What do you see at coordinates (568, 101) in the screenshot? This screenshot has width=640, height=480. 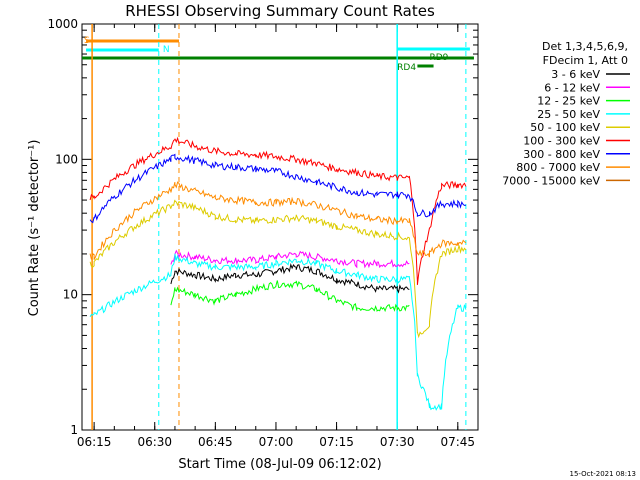 I see `legend-label: 12 - 25 keV` at bounding box center [568, 101].